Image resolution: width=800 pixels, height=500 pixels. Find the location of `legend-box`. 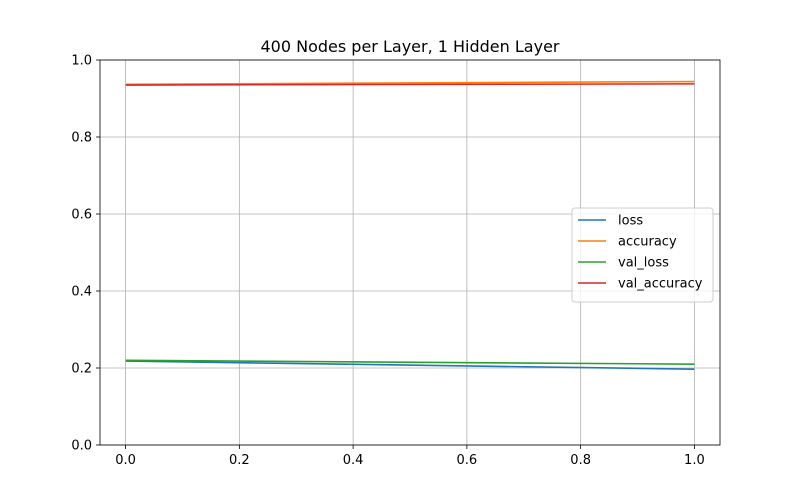

legend-box is located at coordinates (642, 255).